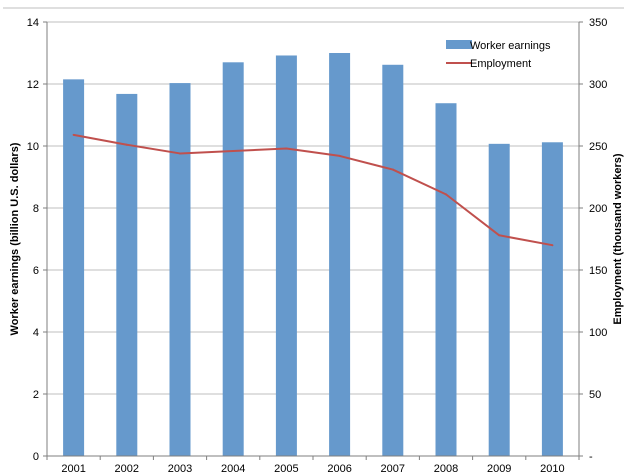 The height and width of the screenshot is (475, 627). Describe the element at coordinates (286, 469) in the screenshot. I see `x-tick-label: 2005` at that location.